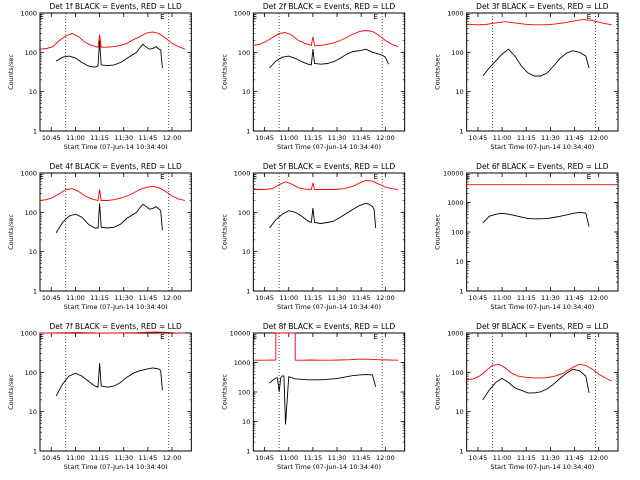  Describe the element at coordinates (116, 6) in the screenshot. I see `chart-title: Det 1f BLACK = Events, RED = LLD` at that location.